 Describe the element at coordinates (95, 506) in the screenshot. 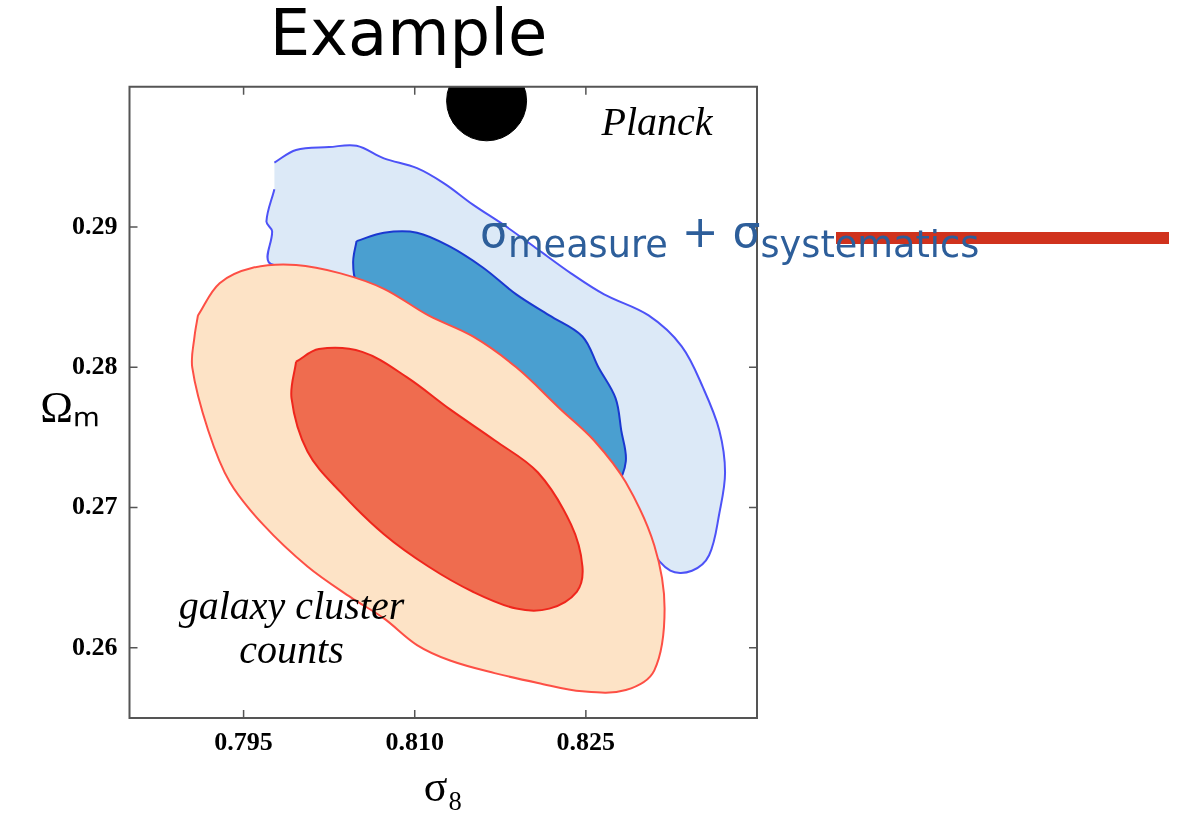

I see `y-tick-label: 0.27` at that location.